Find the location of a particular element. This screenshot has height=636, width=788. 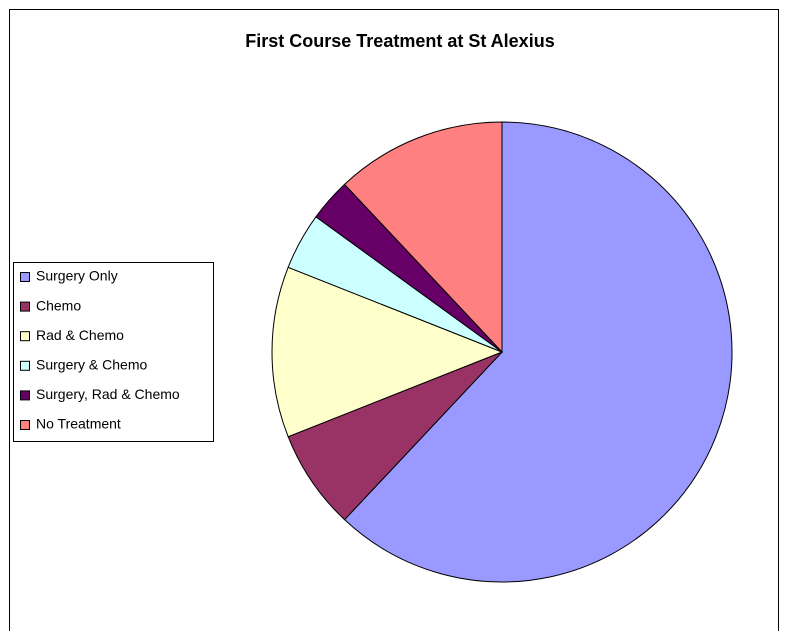

legend is located at coordinates (113, 352).